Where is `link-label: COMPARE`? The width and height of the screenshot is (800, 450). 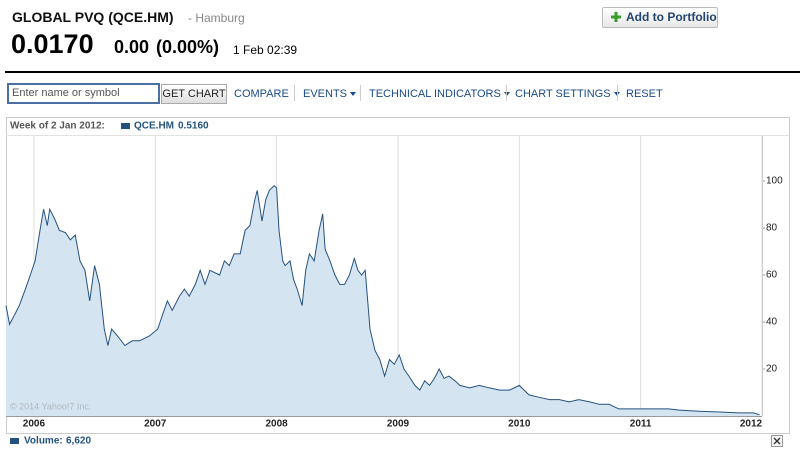
link-label: COMPARE is located at coordinates (261, 94).